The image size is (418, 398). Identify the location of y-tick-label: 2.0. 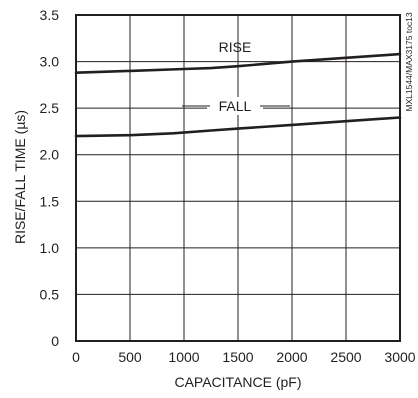
(50, 155).